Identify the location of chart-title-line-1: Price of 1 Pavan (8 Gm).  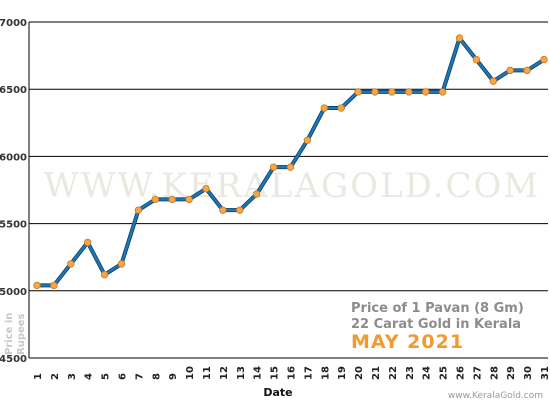
(437, 308).